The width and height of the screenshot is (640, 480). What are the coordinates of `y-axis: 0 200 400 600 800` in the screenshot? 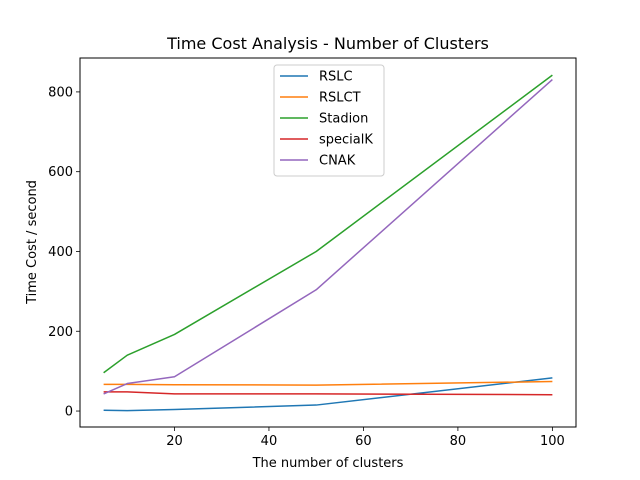 It's located at (64, 252).